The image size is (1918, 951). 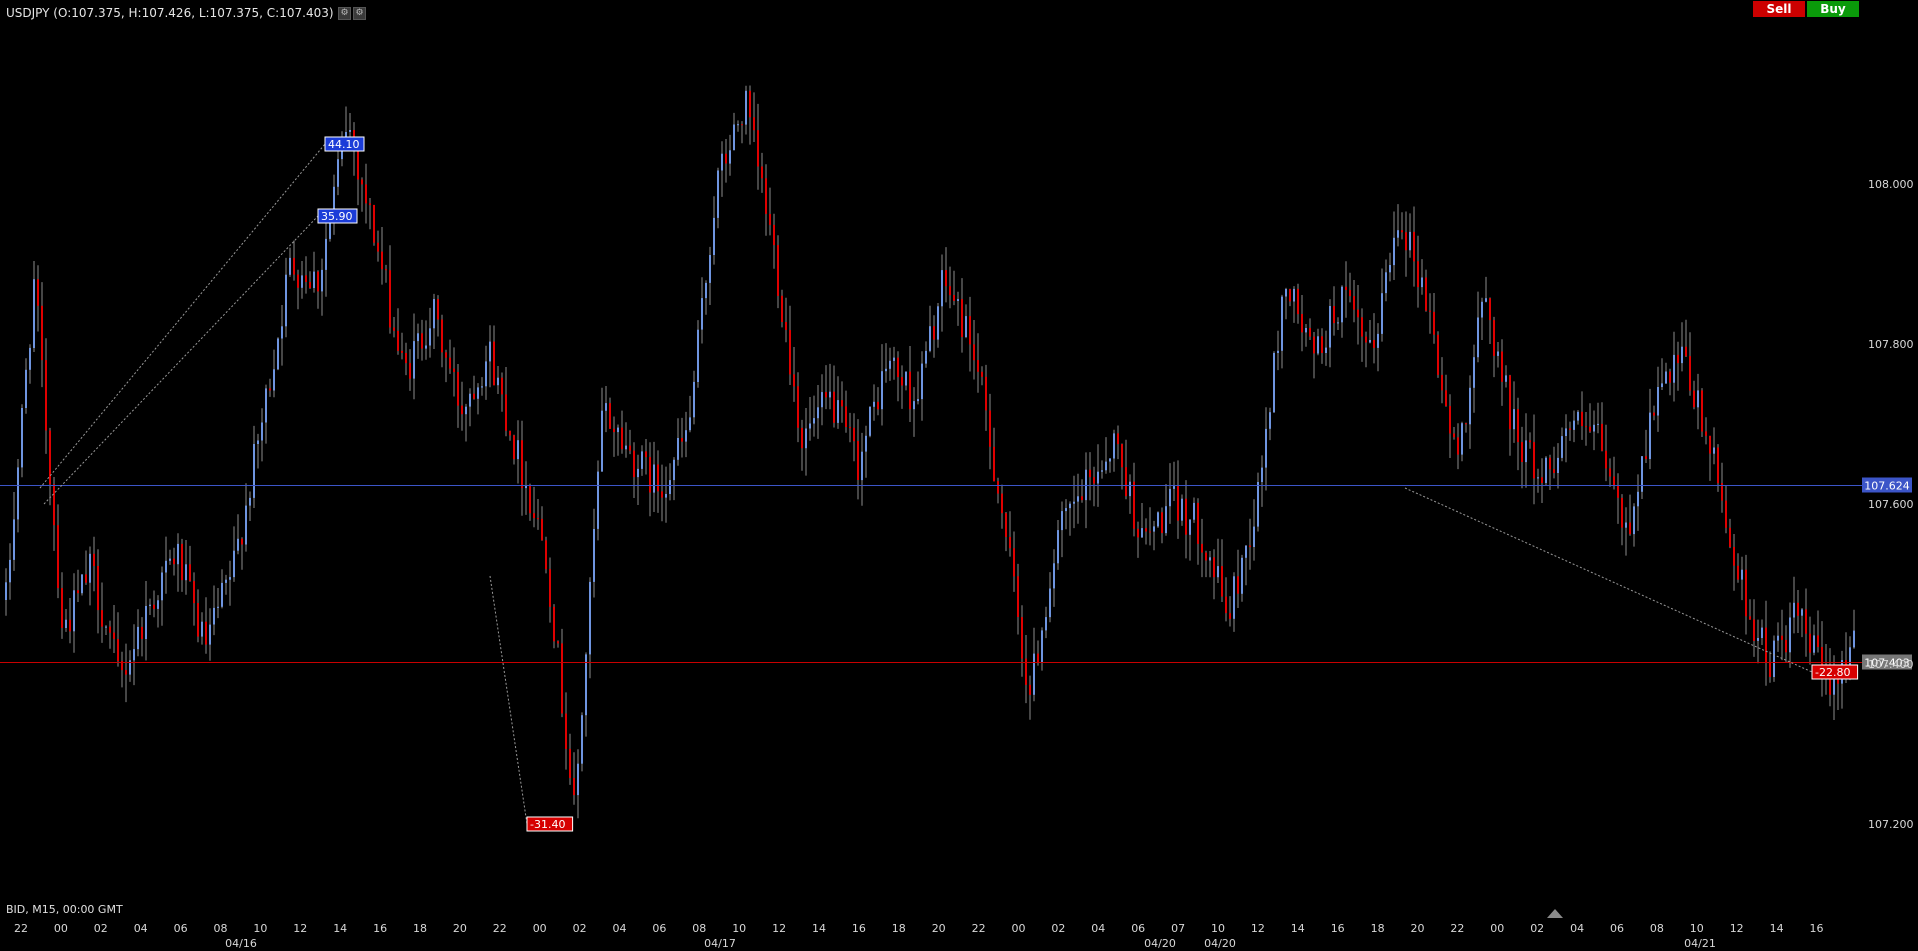 I want to click on x-tick-label: 16, so click(x=1338, y=928).